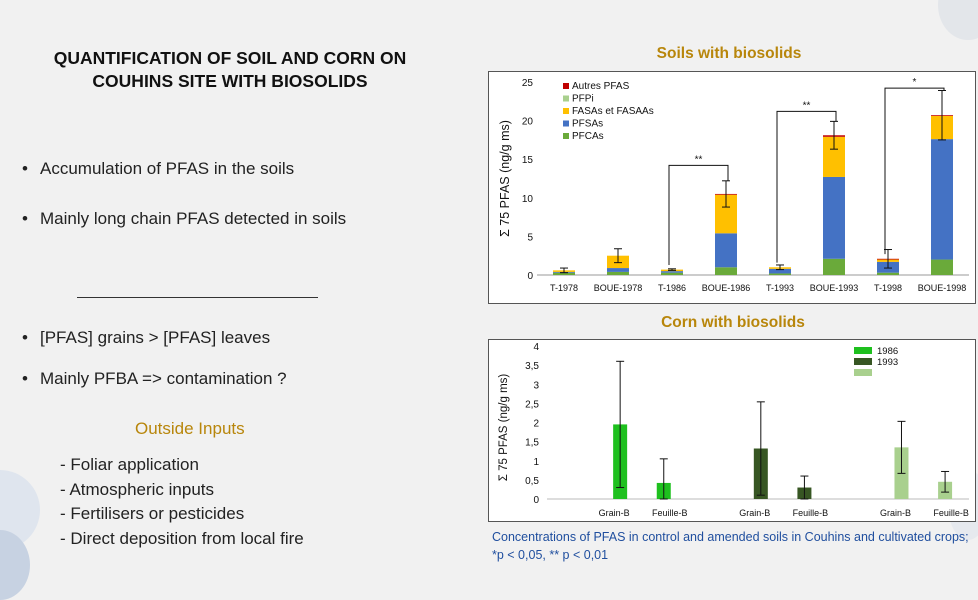  I want to click on outside-input-item: - Foliar application, so click(129, 464).